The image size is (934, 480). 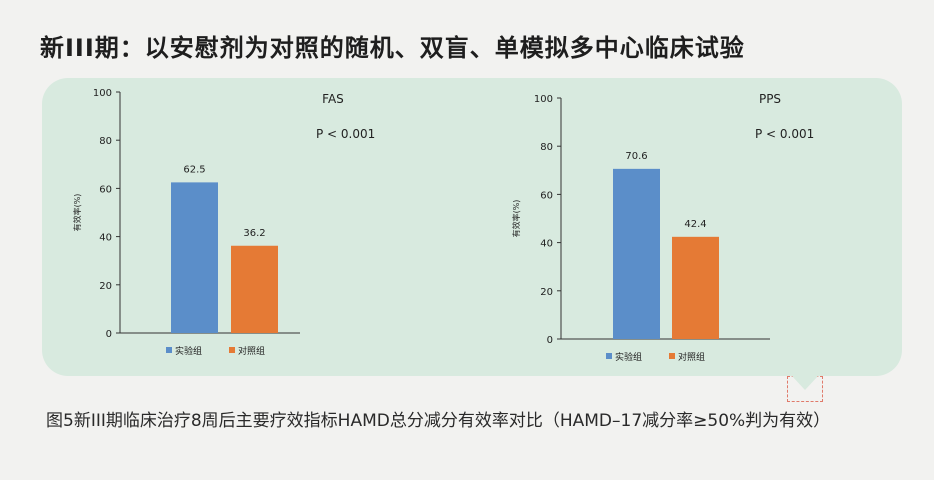 What do you see at coordinates (695, 224) in the screenshot?
I see `chart2-data-label-2: 42.4` at bounding box center [695, 224].